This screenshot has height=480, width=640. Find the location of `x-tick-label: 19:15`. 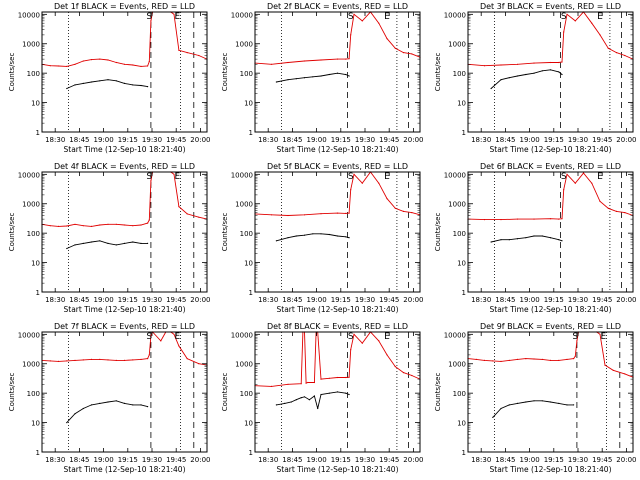

x-tick-label: 19:15 is located at coordinates (341, 300).